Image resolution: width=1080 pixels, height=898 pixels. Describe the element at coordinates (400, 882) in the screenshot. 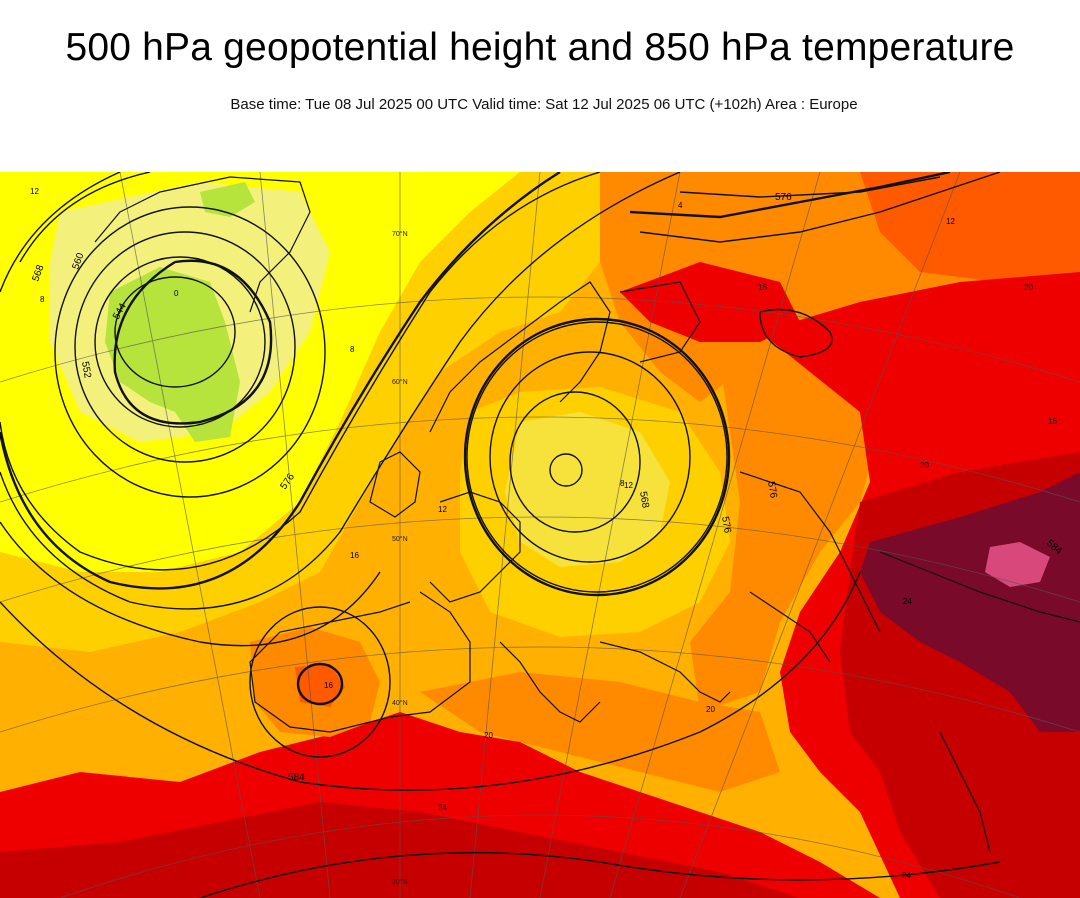

I see `latitude-label: 30°N` at that location.